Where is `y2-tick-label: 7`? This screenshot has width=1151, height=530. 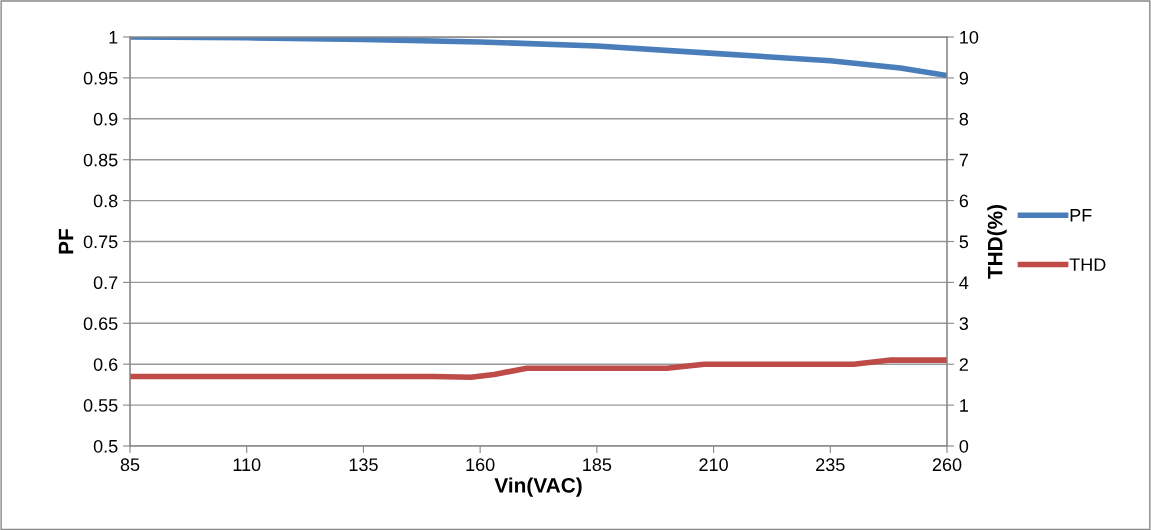
y2-tick-label: 7 is located at coordinates (963, 160).